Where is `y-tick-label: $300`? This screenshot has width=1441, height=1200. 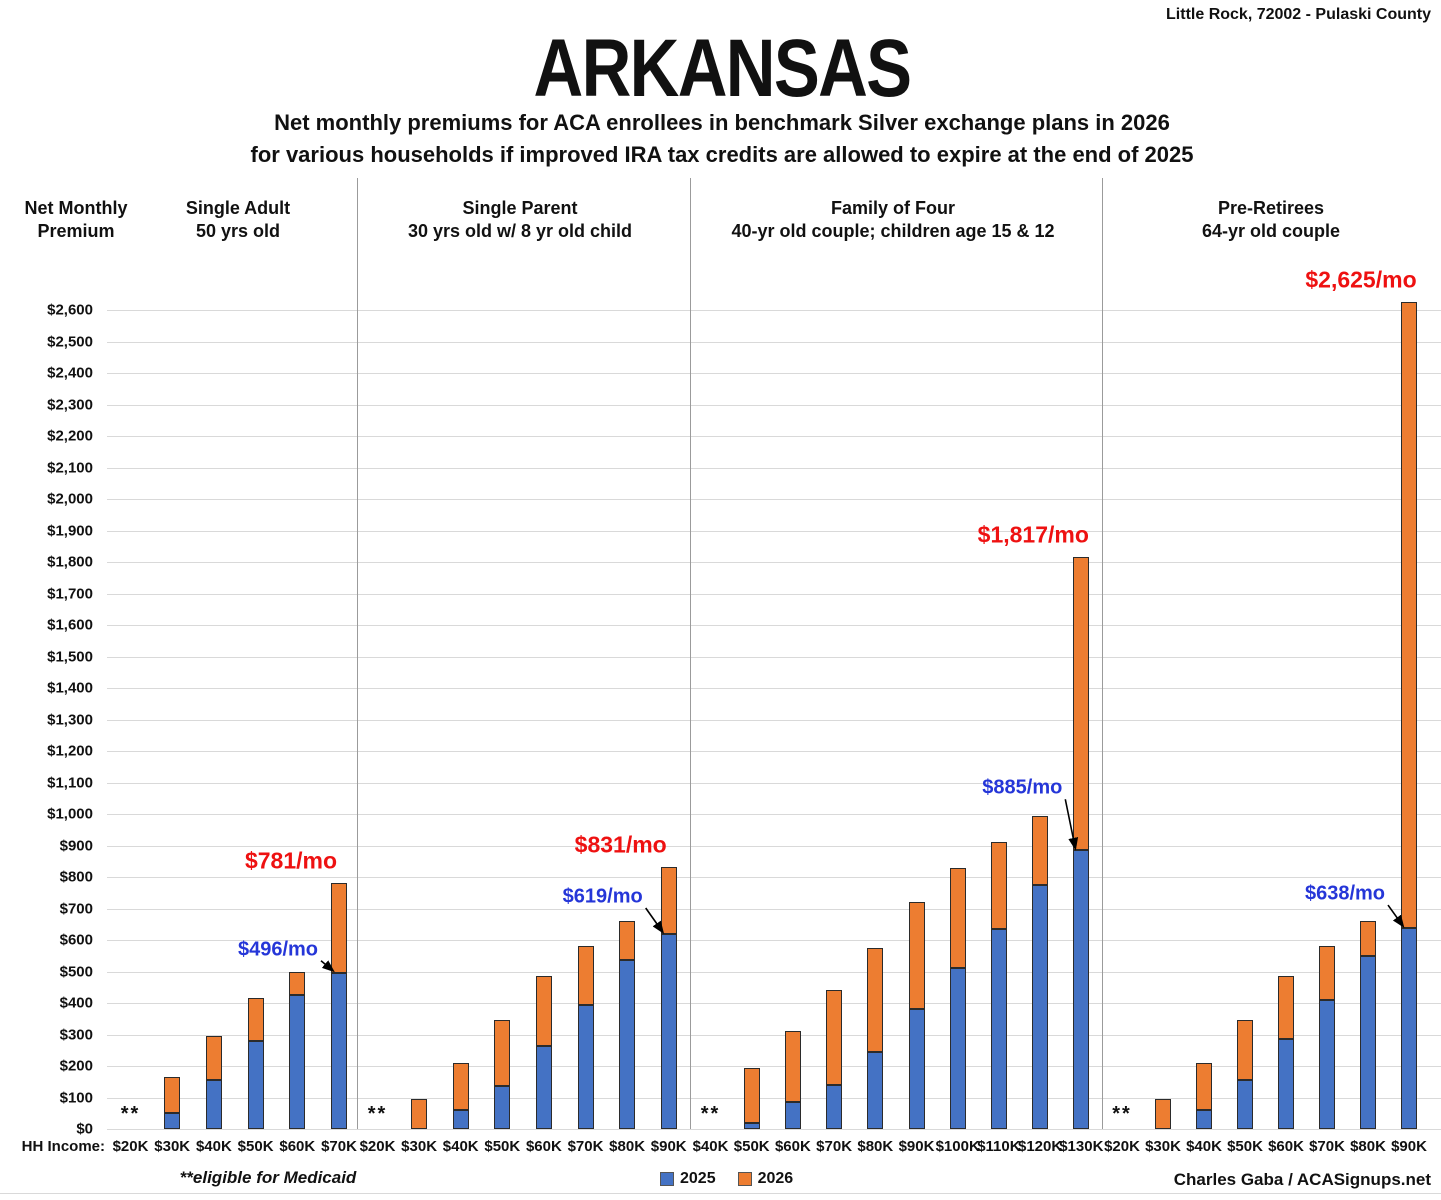 y-tick-label: $300 is located at coordinates (76, 1034).